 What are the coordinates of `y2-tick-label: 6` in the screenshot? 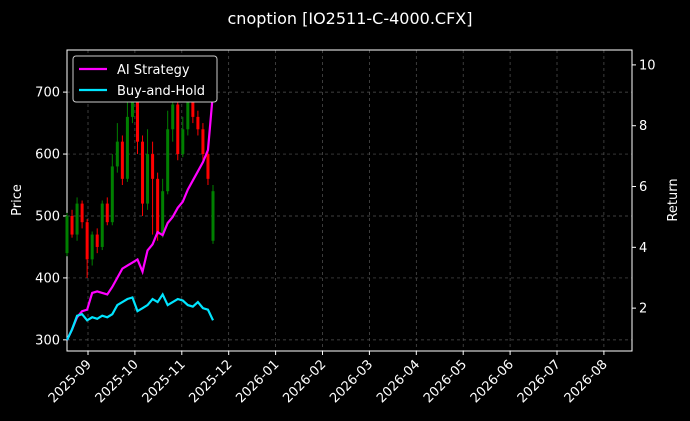 It's located at (643, 187).